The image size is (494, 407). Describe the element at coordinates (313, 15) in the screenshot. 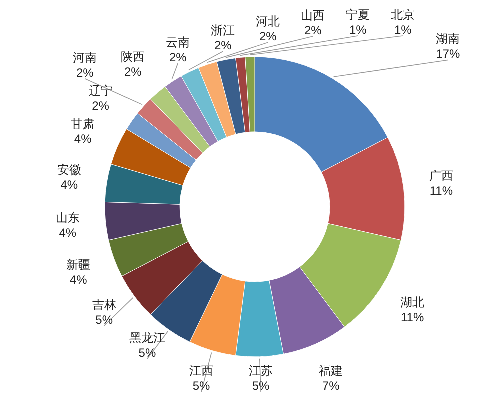

I see `slice-label: 山西` at that location.